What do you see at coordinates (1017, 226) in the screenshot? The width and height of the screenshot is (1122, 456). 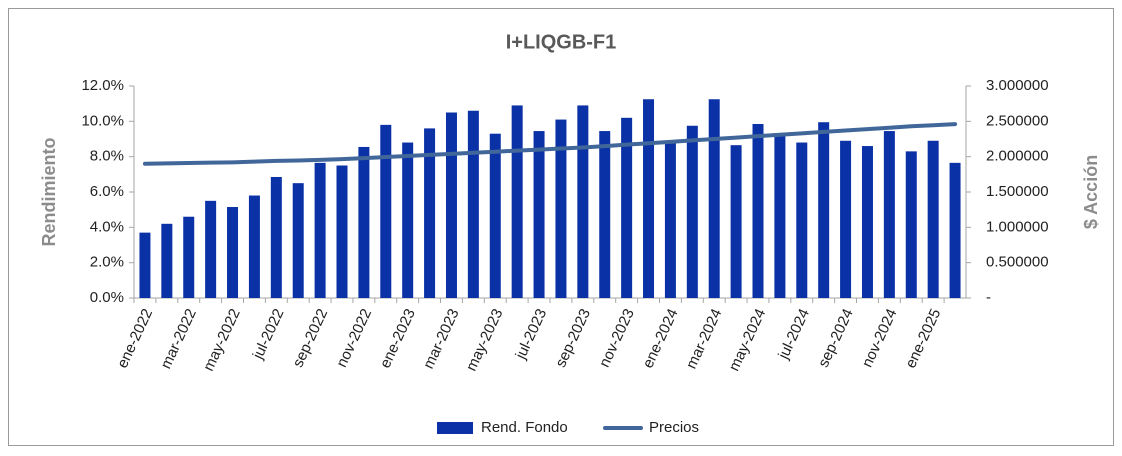 I see `y2-tick-label: 1.000000` at bounding box center [1017, 226].